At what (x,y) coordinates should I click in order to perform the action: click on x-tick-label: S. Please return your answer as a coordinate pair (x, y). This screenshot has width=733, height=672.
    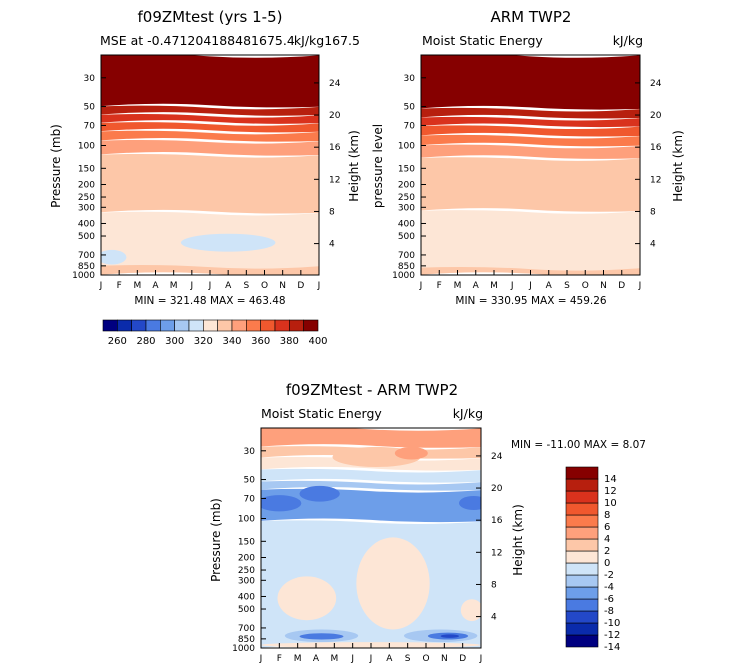
    Looking at the image, I should click on (408, 659).